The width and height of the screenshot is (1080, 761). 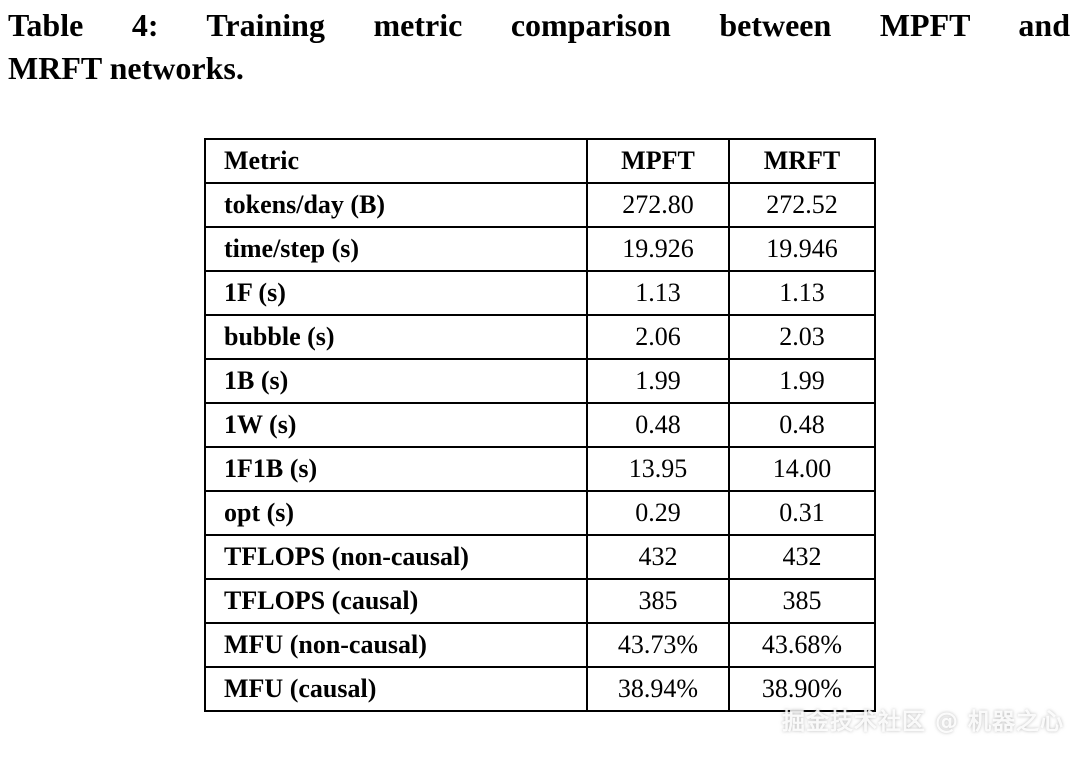 What do you see at coordinates (396, 381) in the screenshot?
I see `metric-cell: 1B (s)` at bounding box center [396, 381].